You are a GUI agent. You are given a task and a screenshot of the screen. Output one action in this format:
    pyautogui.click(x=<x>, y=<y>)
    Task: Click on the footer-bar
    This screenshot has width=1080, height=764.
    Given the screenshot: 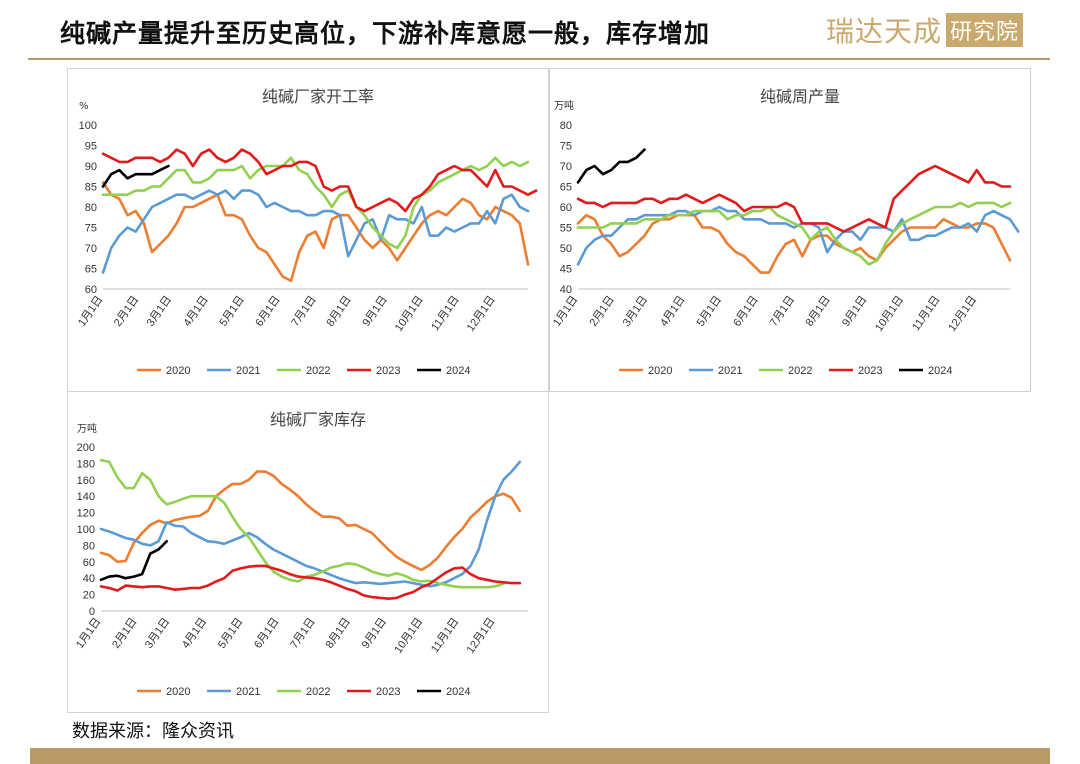 What is the action you would take?
    pyautogui.click(x=540, y=756)
    